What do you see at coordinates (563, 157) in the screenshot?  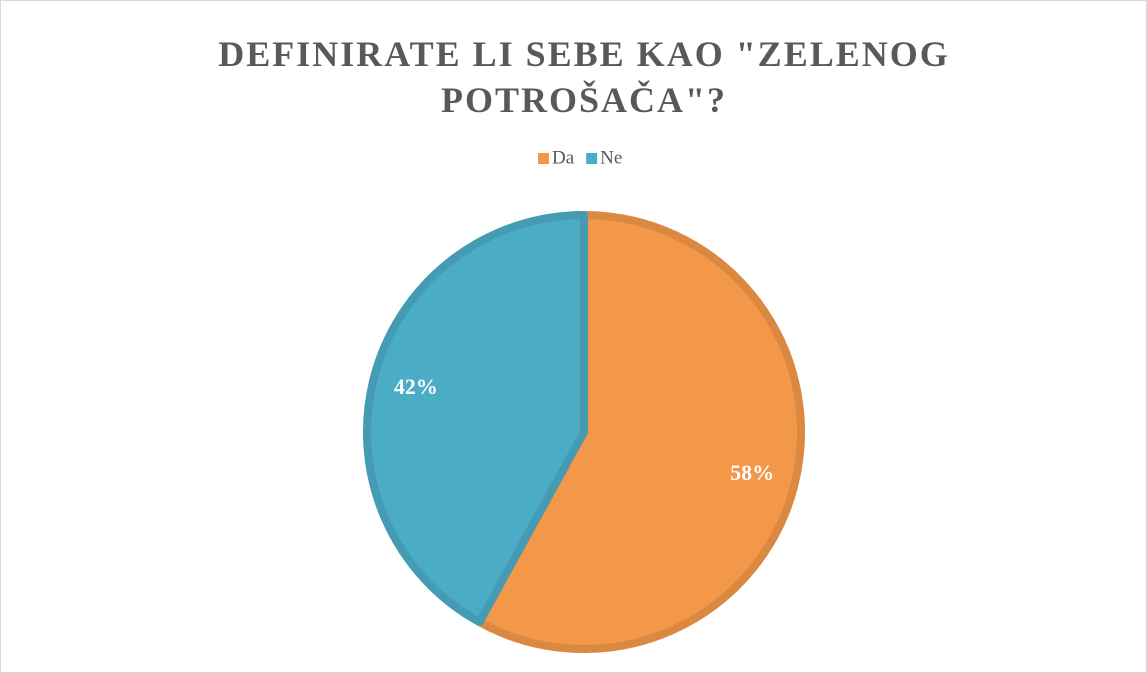 I see `legend-label: Da` at bounding box center [563, 157].